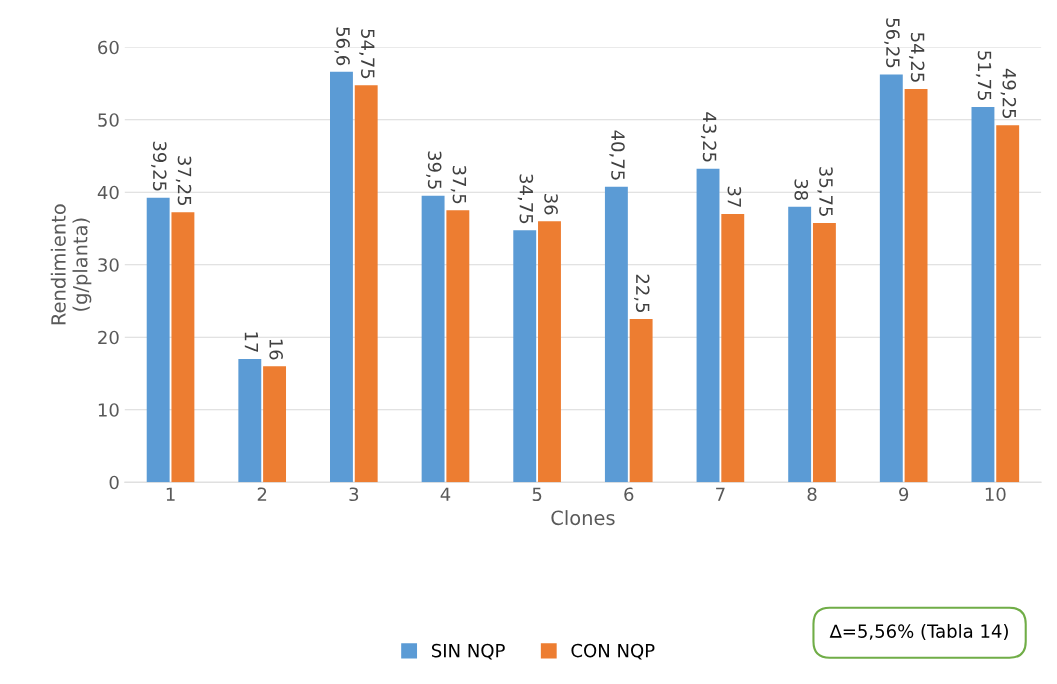 The image size is (1057, 684). What do you see at coordinates (108, 337) in the screenshot?
I see `y-tick-label: 20` at bounding box center [108, 337].